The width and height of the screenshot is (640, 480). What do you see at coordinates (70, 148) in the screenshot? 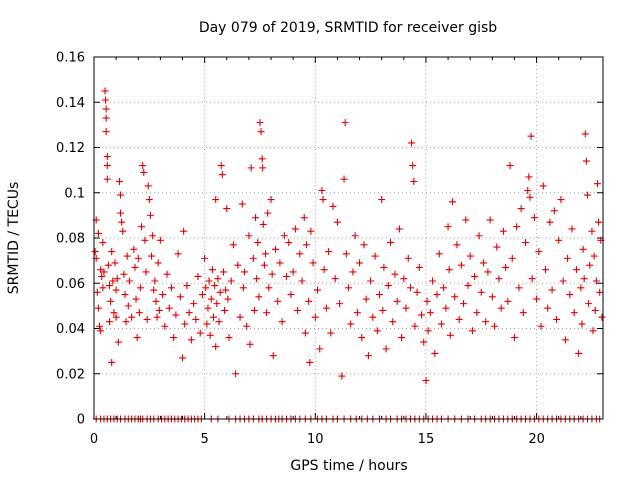
I see `y-tick-label: 0.12` at bounding box center [70, 148].